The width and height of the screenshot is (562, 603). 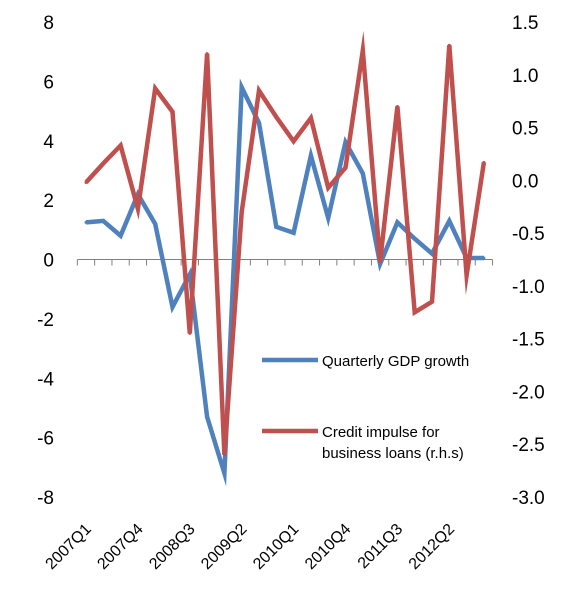 What do you see at coordinates (528, 498) in the screenshot?
I see `right-tick-label: -3.0` at bounding box center [528, 498].